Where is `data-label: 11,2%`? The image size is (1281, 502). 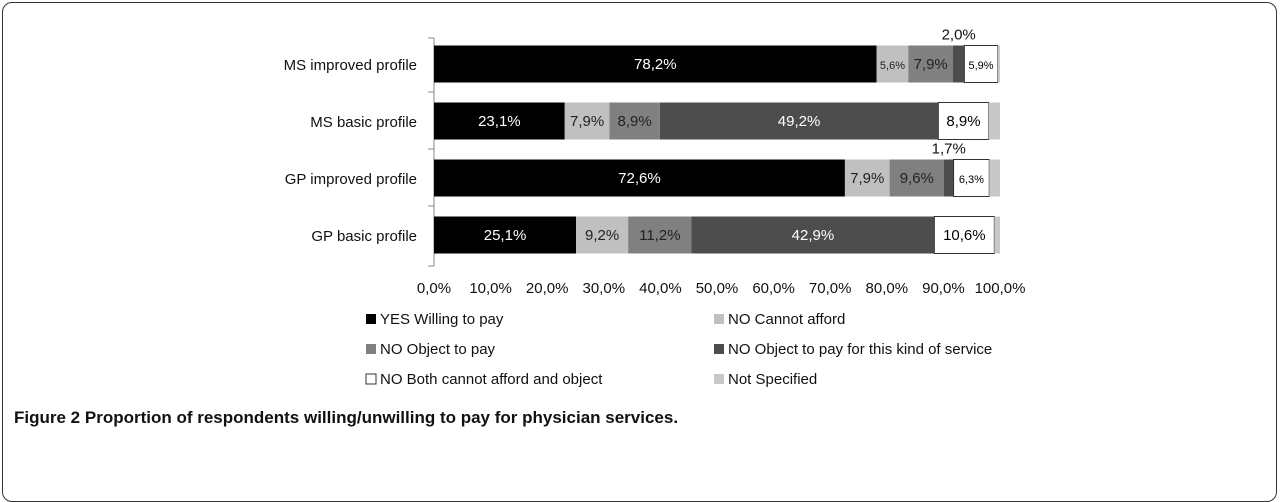
data-label: 11,2% is located at coordinates (659, 235).